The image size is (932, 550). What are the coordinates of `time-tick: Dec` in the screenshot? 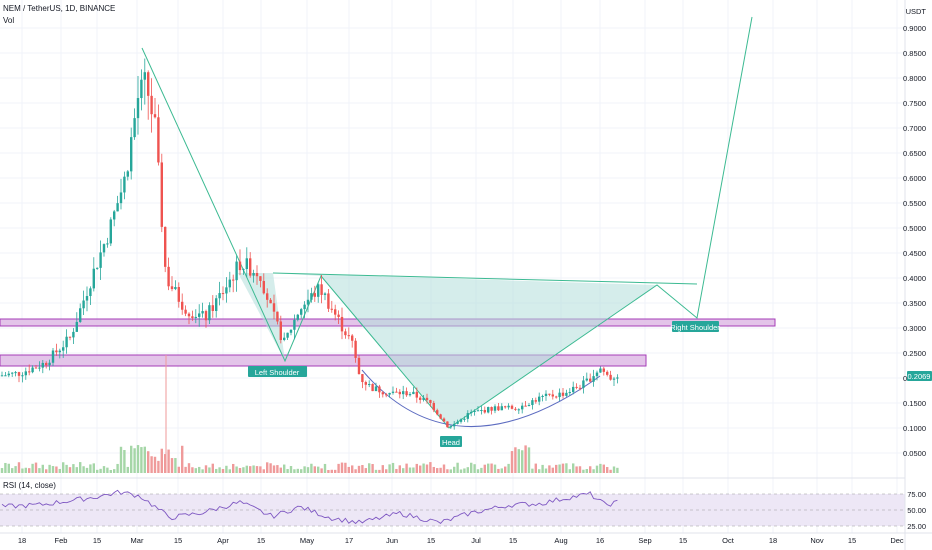 It's located at (897, 540).